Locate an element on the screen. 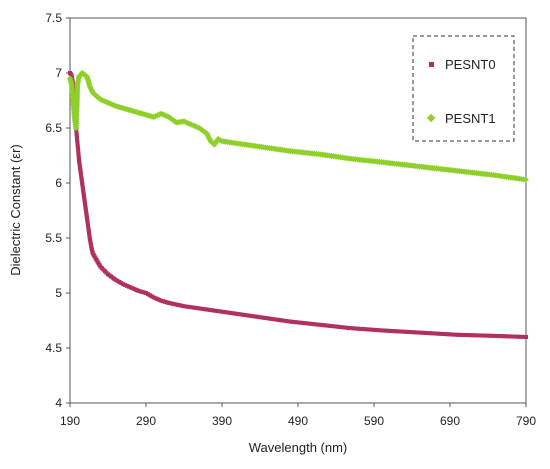 Image resolution: width=550 pixels, height=469 pixels. x-tick-label: 490 is located at coordinates (298, 421).